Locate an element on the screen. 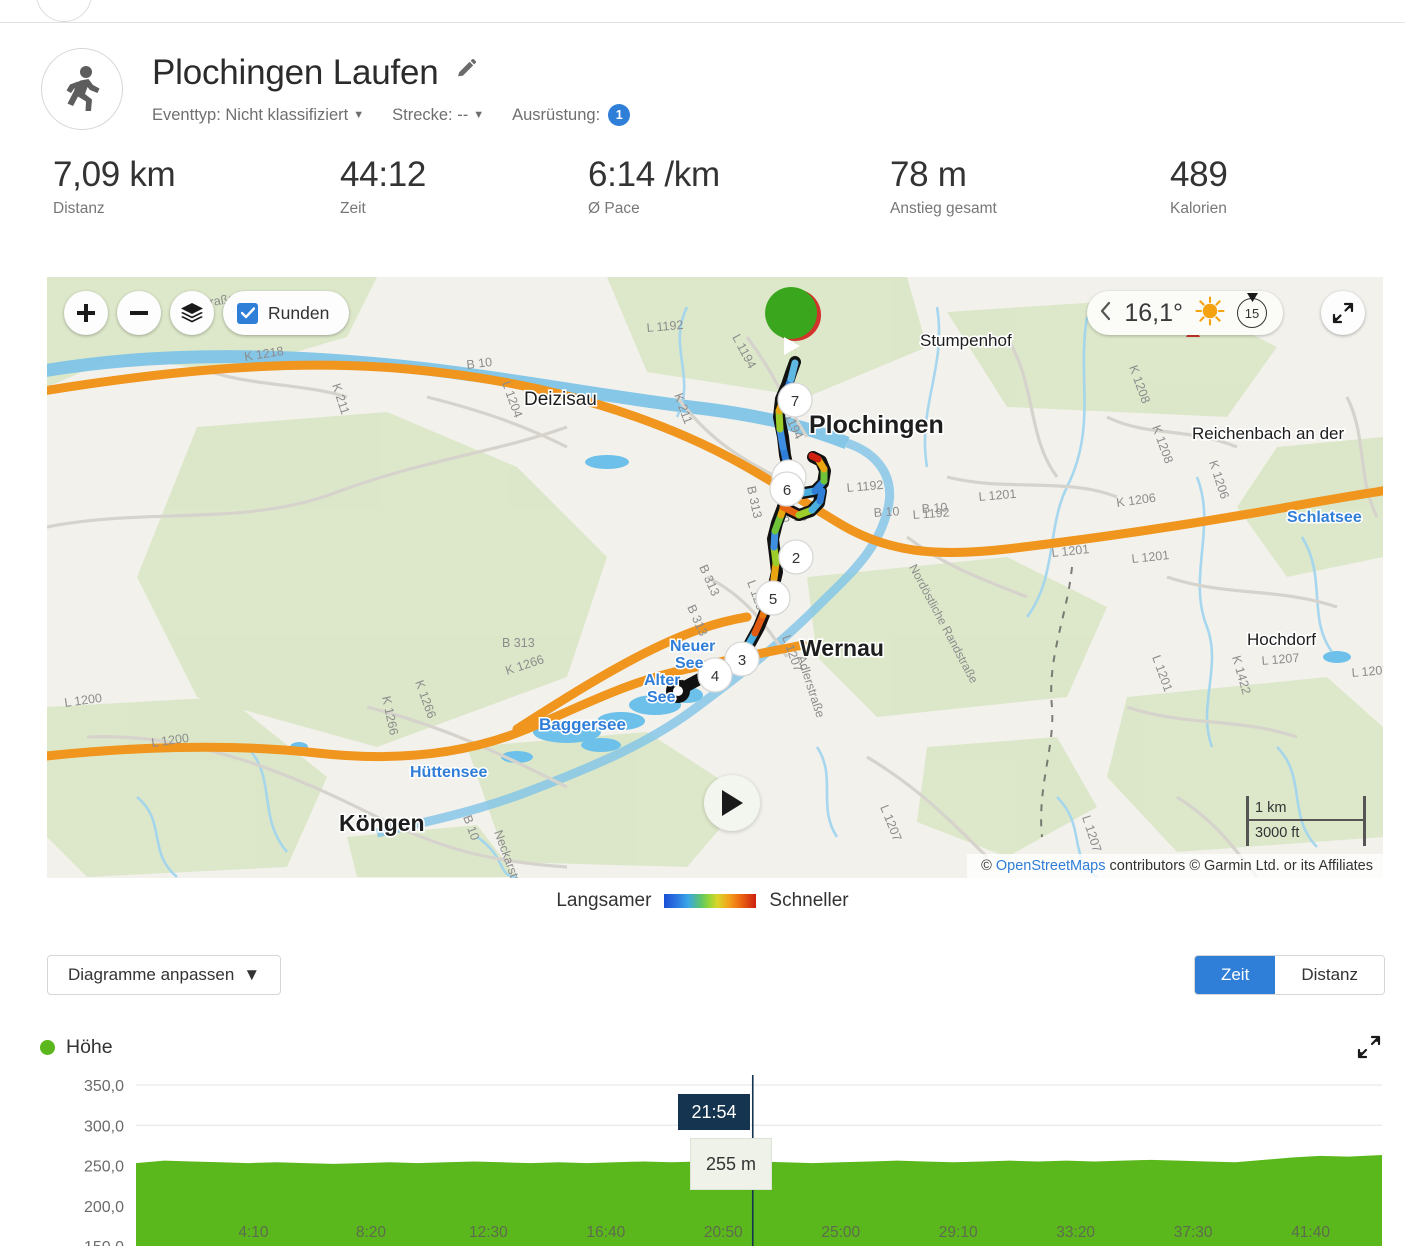 This screenshot has height=1246, width=1405. svg-text: Plochingen is located at coordinates (876, 425).